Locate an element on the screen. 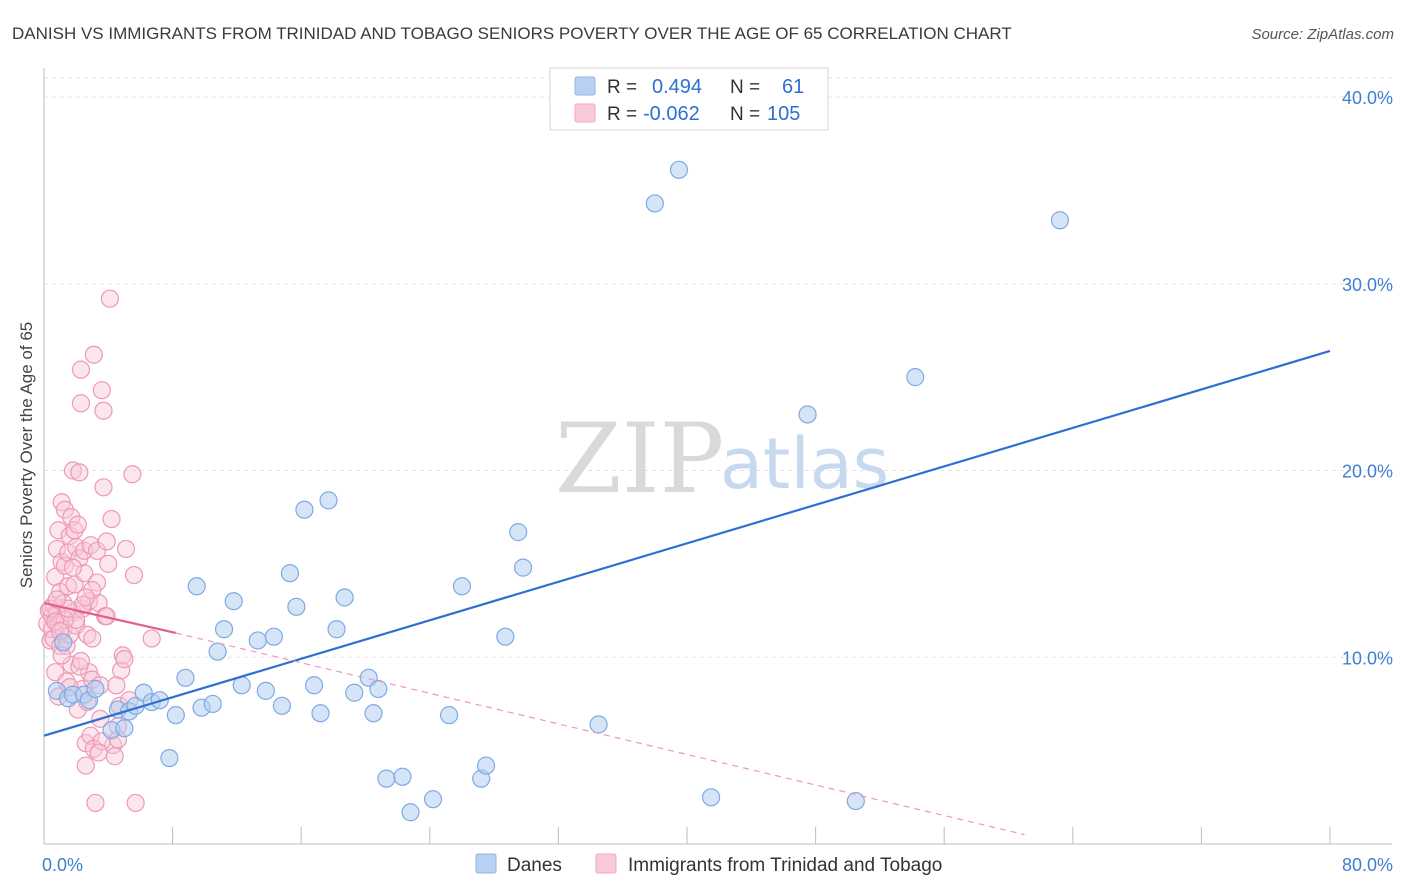  x-tick-labels: 0.0% 80.0% is located at coordinates (717, 865).